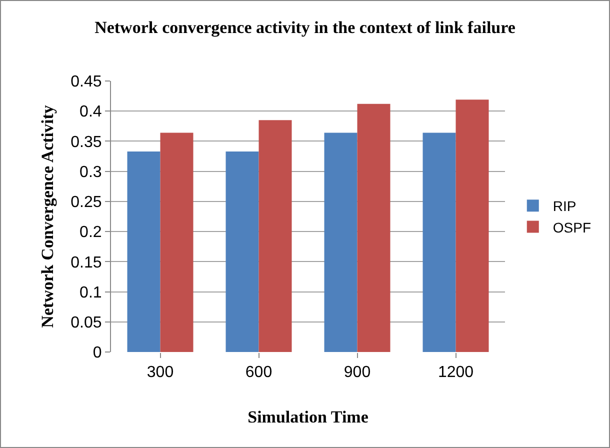 This screenshot has width=610, height=448. Describe the element at coordinates (357, 373) in the screenshot. I see `x-tick-label: 900` at that location.